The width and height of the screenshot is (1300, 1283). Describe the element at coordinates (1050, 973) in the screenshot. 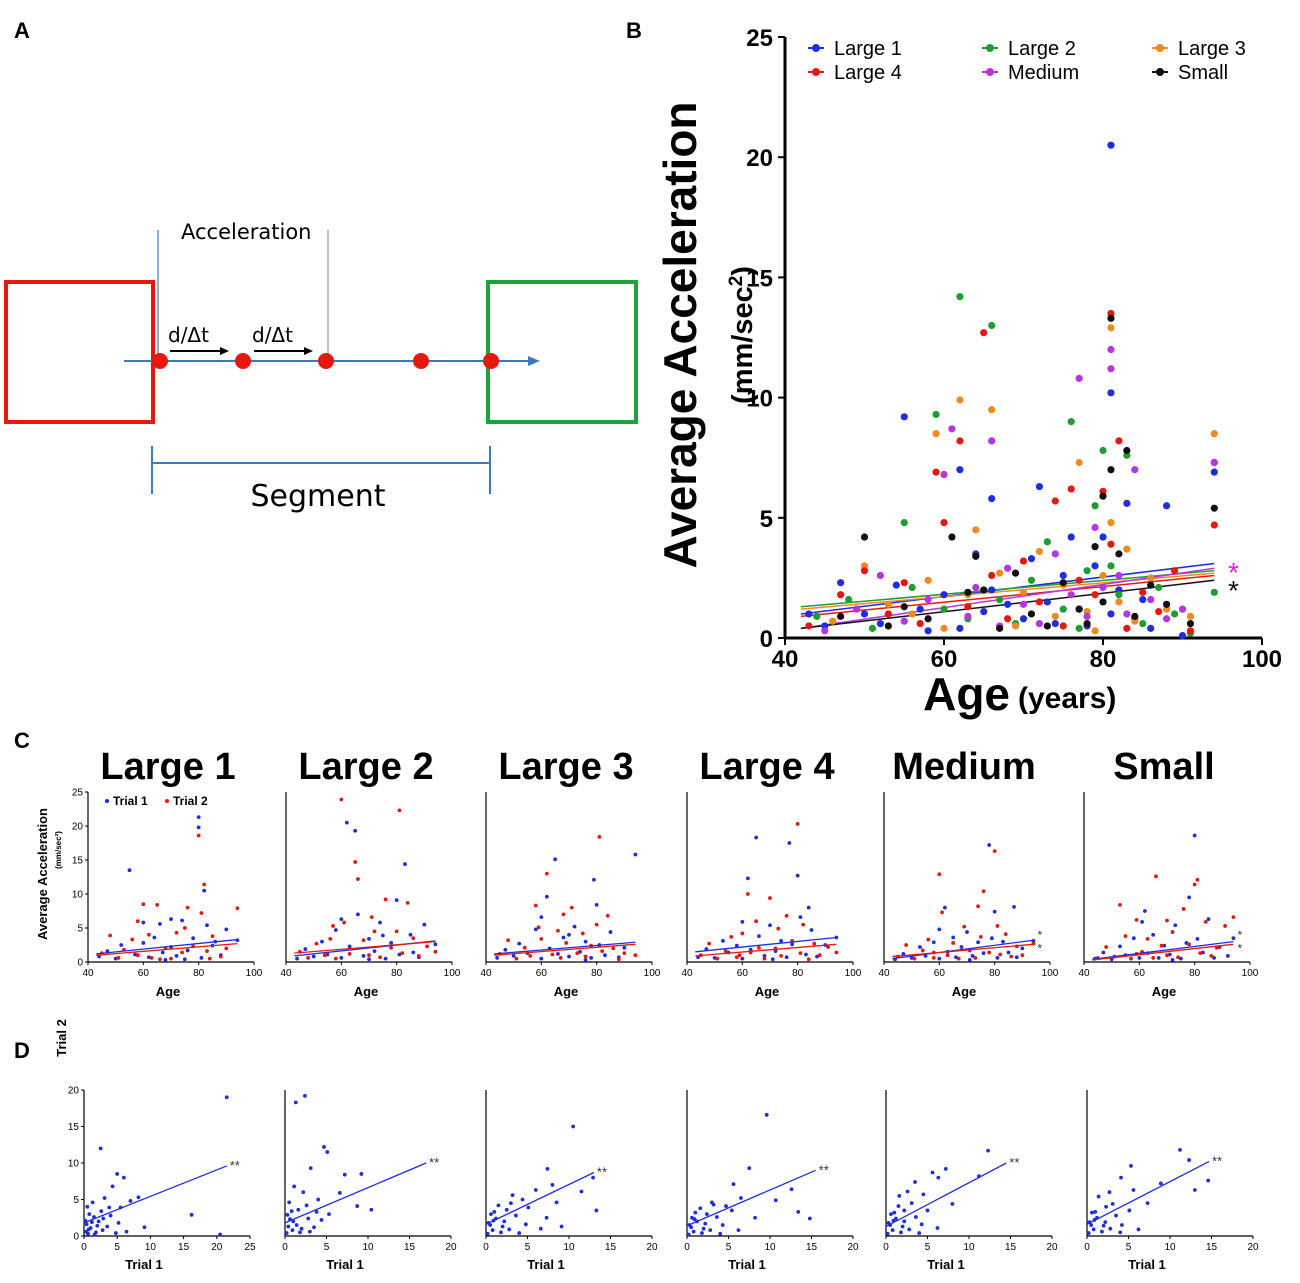

I see `subplot-x-tick-label: 100` at that location.